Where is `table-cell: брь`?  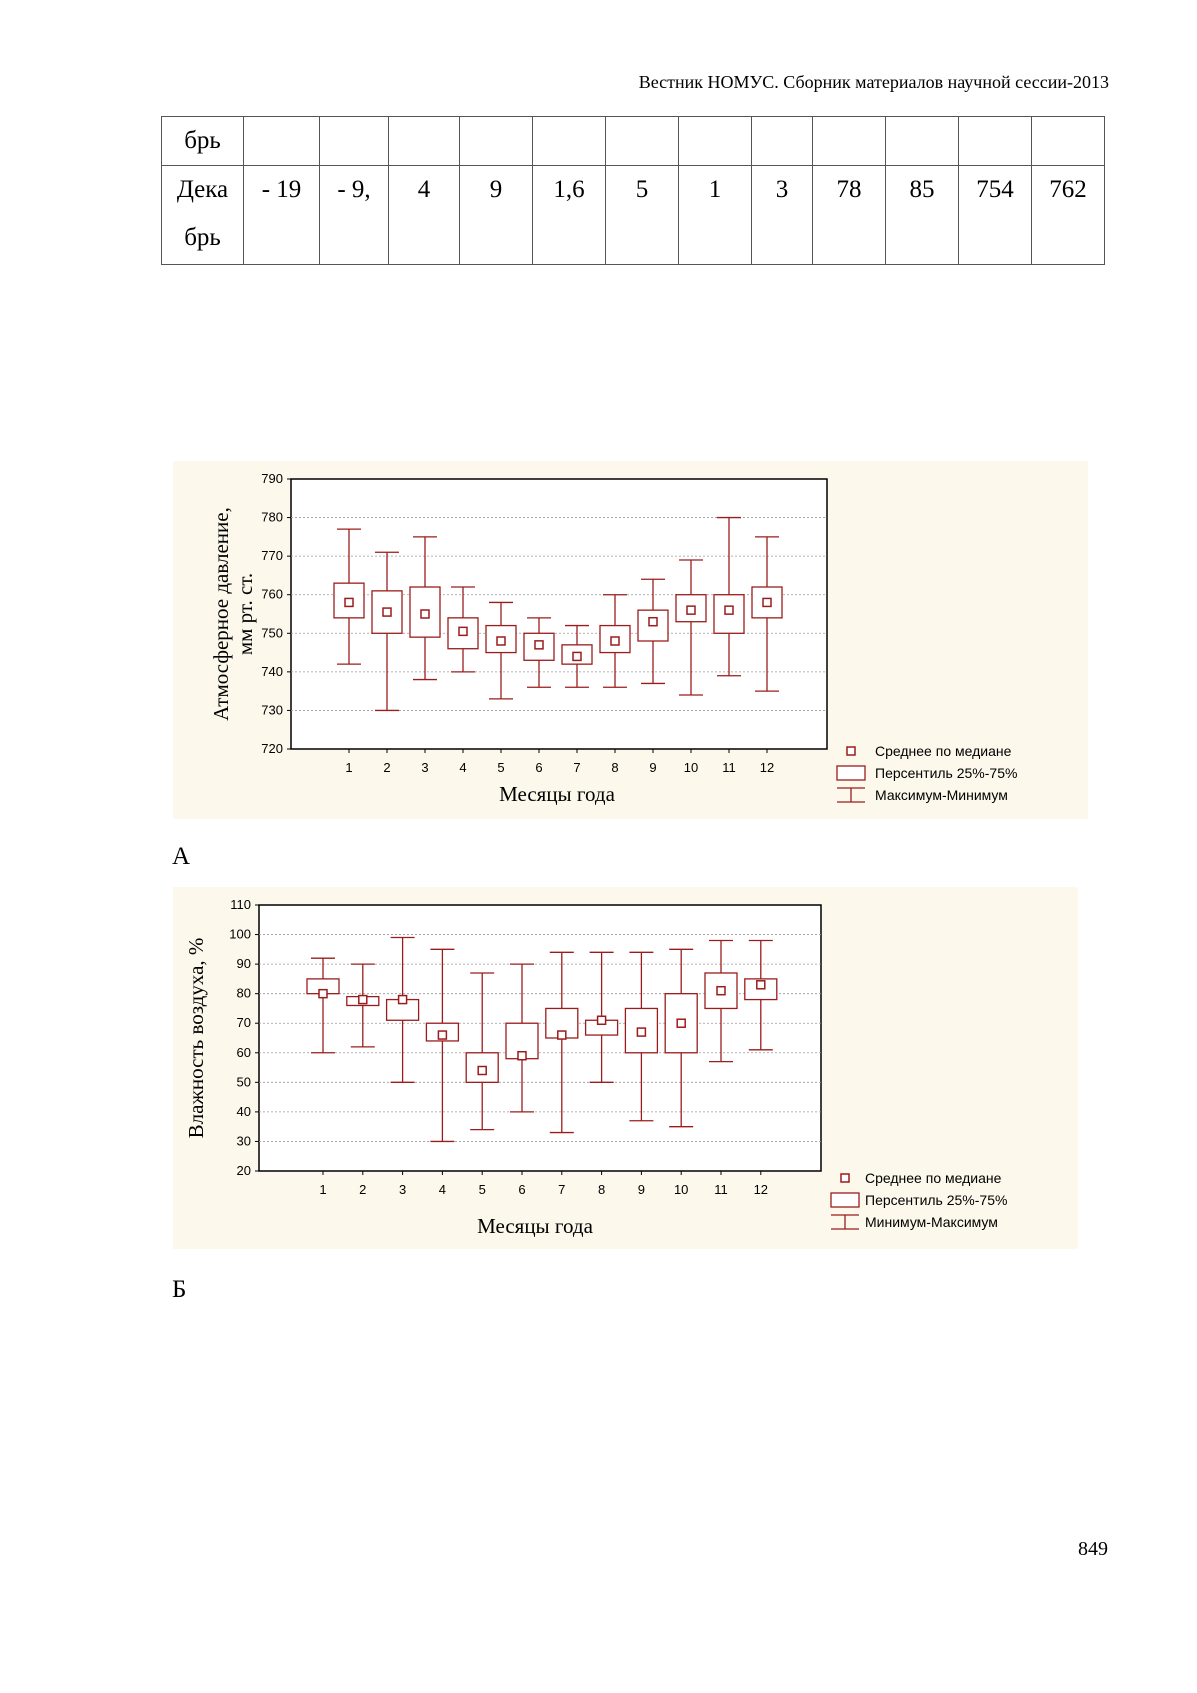
table-cell: брь is located at coordinates (202, 141).